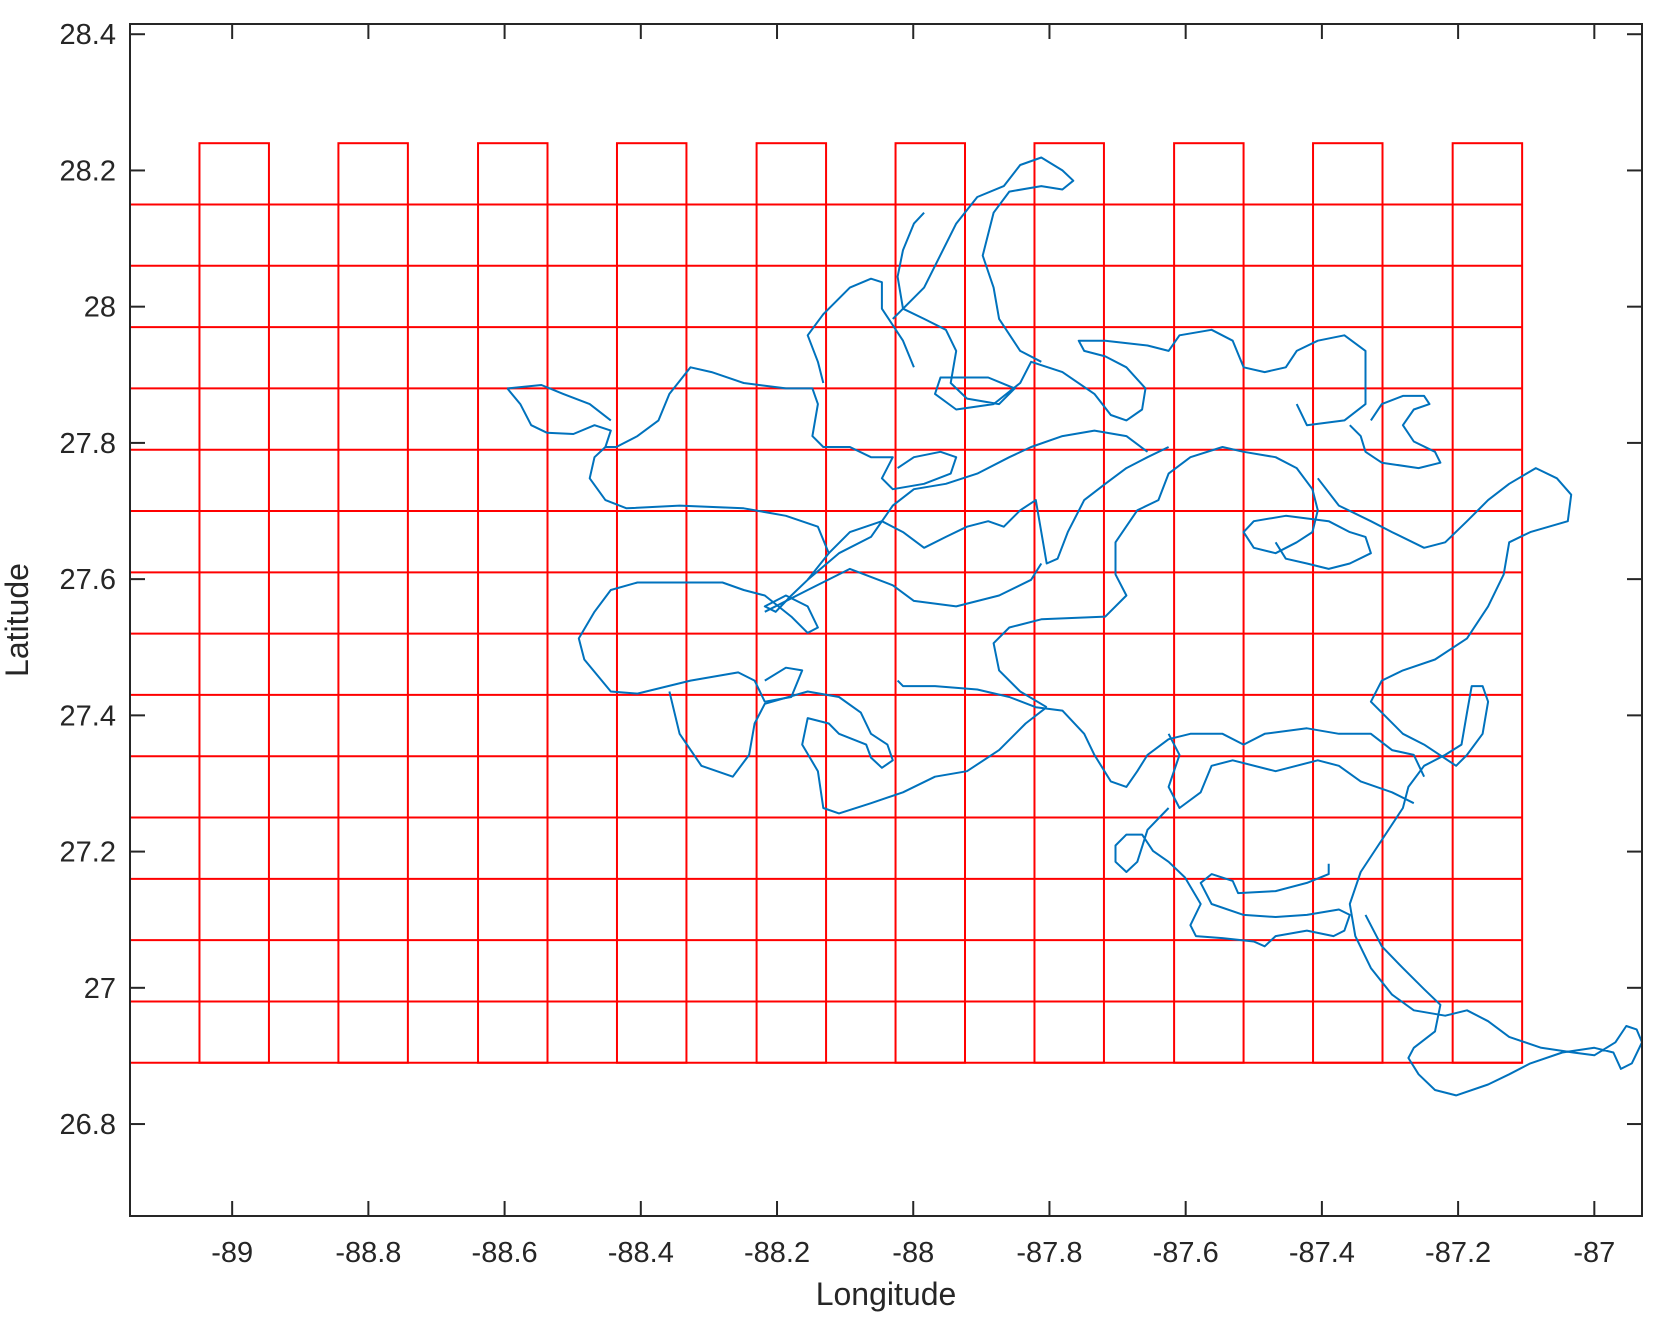 This screenshot has width=1666, height=1322. Describe the element at coordinates (777, 1253) in the screenshot. I see `x-tick-label: -88.2` at that location.